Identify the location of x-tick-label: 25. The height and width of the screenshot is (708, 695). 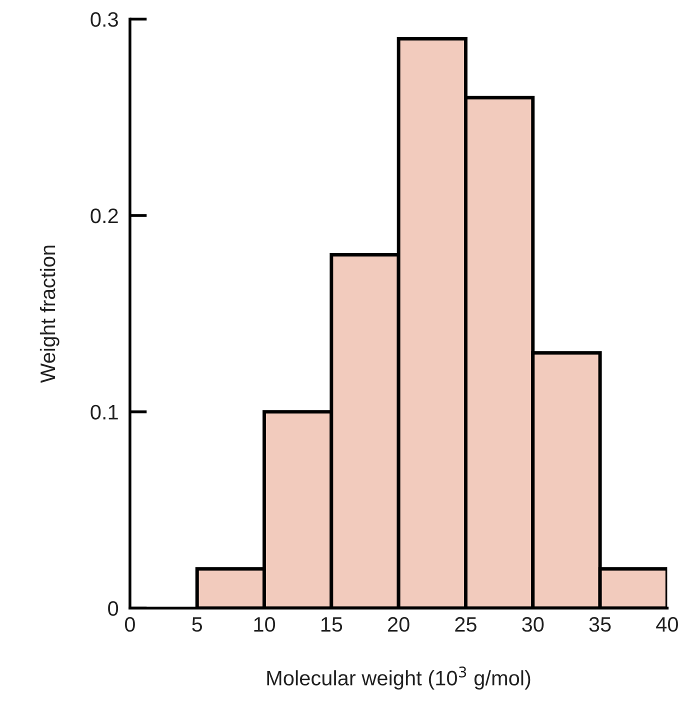
(465, 624).